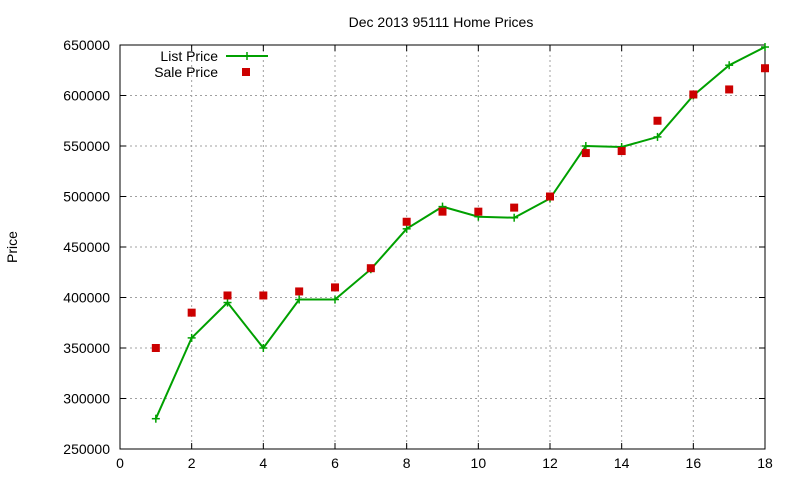  I want to click on y-tick-label: 600000, so click(86, 96).